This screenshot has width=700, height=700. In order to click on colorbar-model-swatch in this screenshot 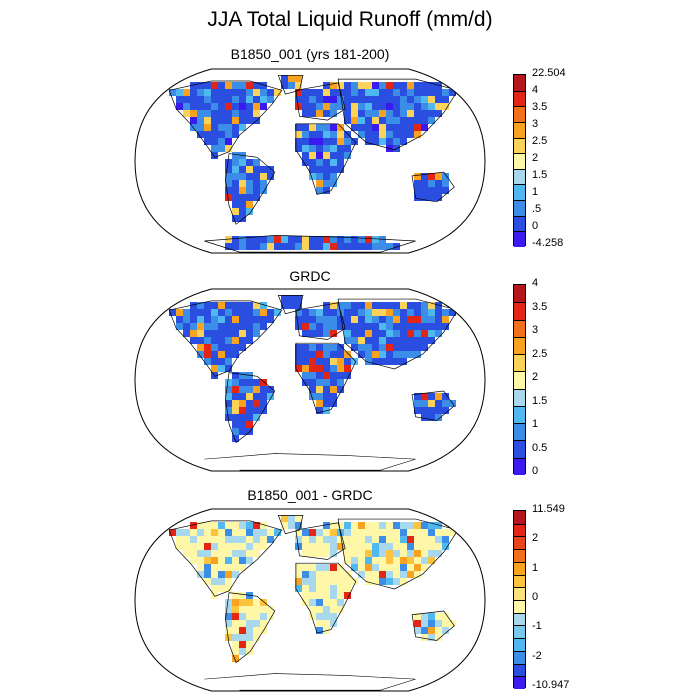, I will do `click(519, 130)`.